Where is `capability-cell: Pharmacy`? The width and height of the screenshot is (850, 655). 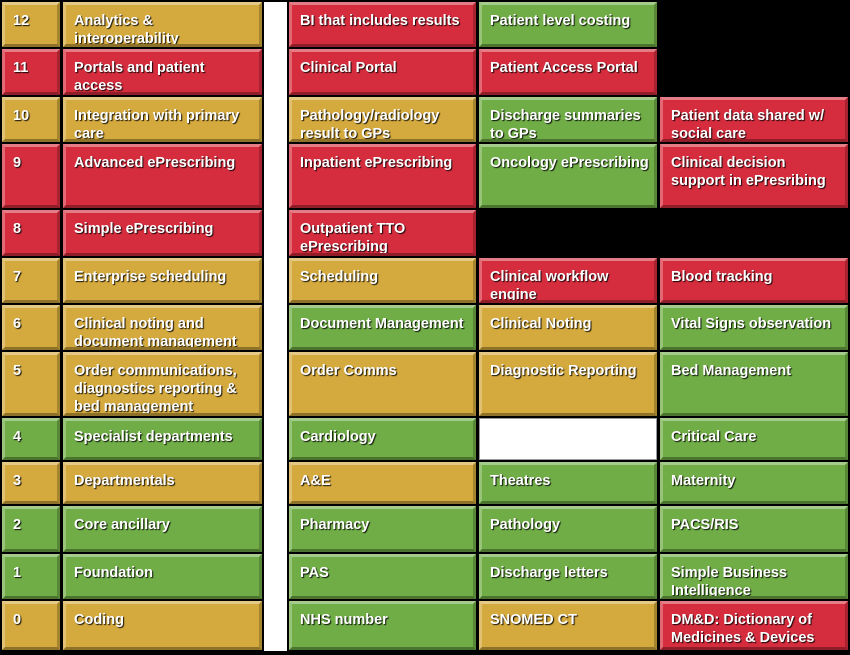 capability-cell: Pharmacy is located at coordinates (382, 529).